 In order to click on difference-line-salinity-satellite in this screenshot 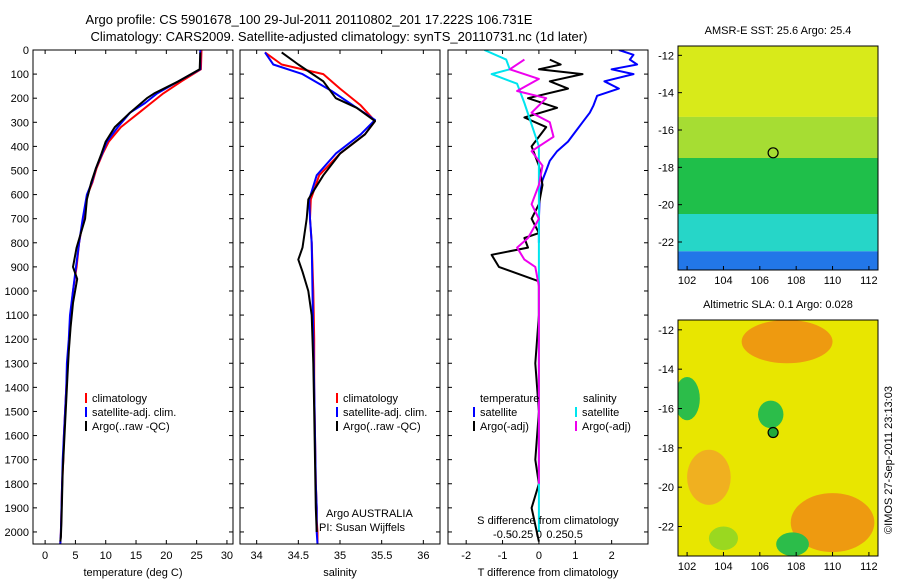, I will do `click(511, 291)`.